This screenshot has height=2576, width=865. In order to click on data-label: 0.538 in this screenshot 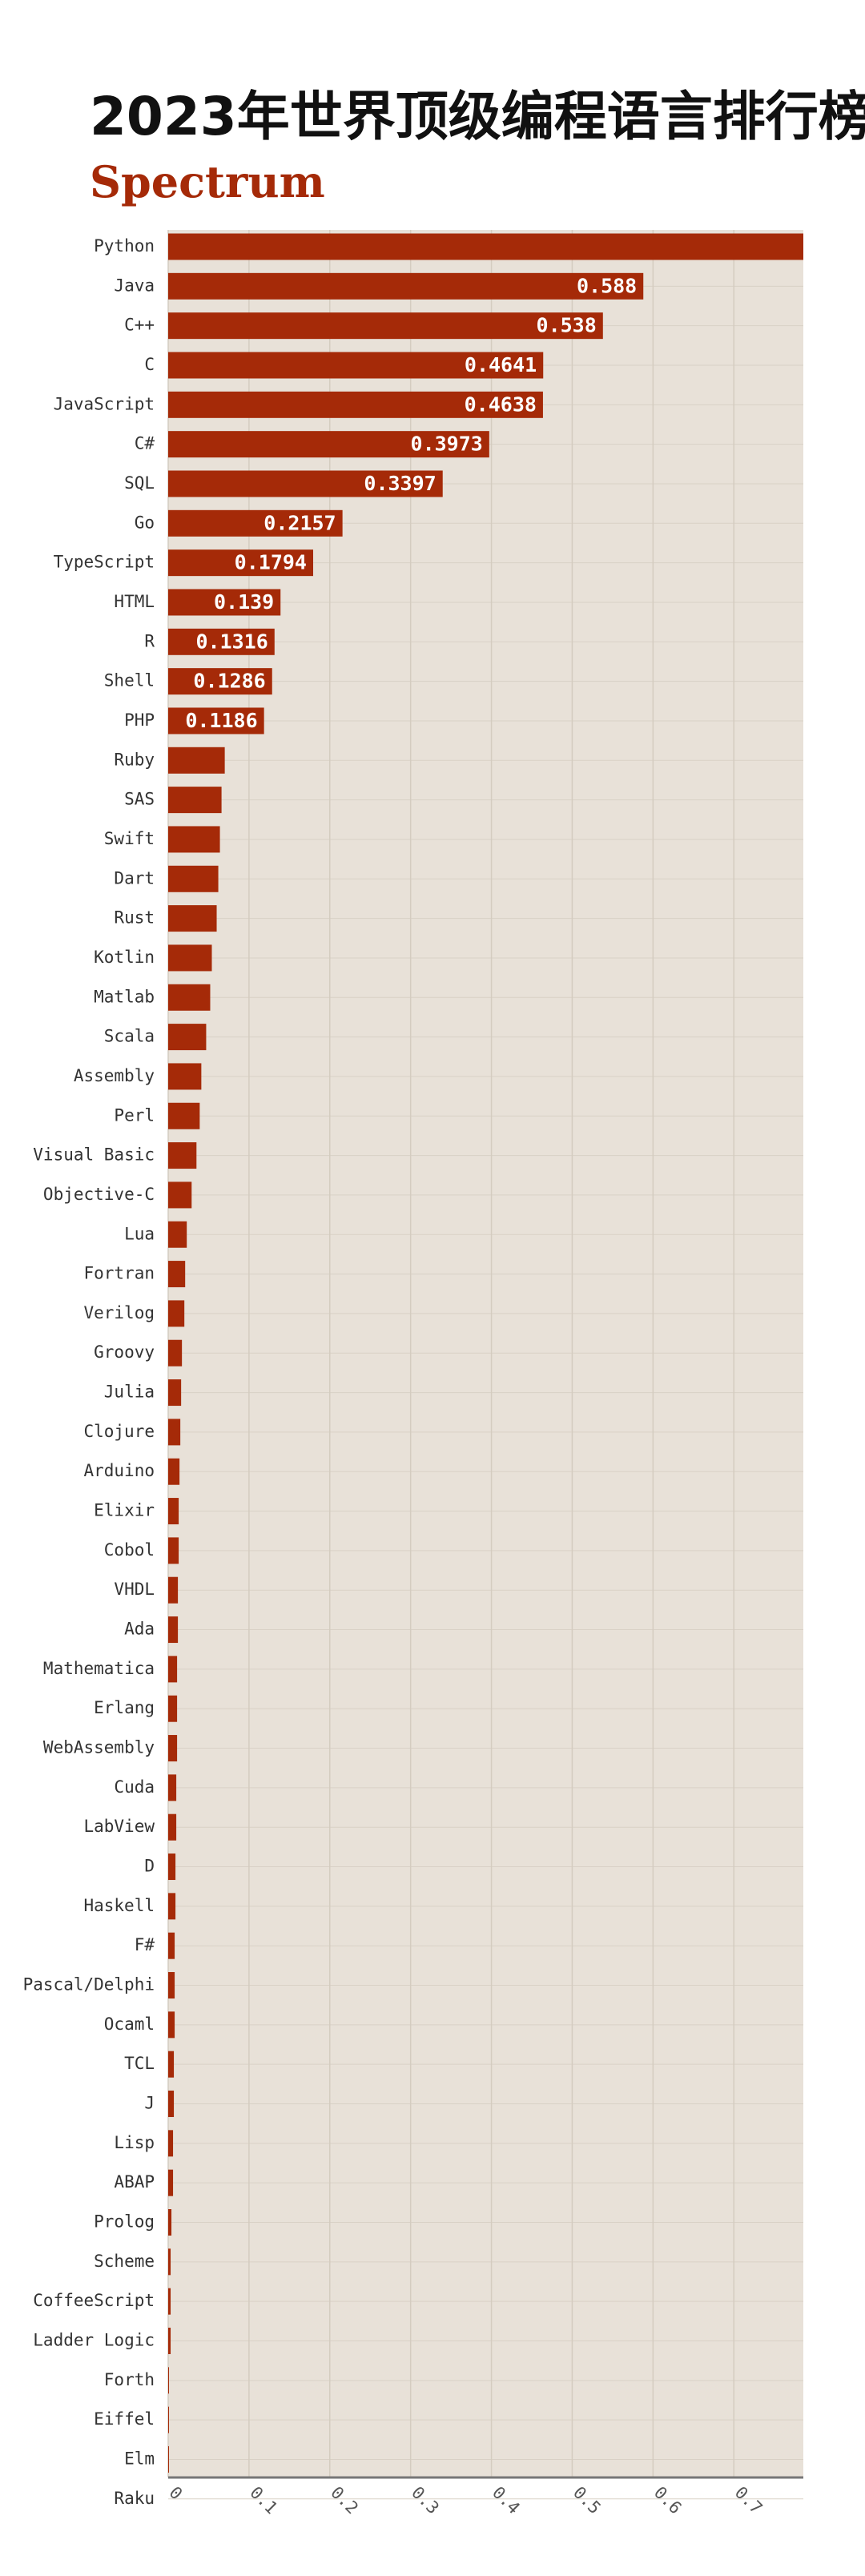, I will do `click(567, 325)`.